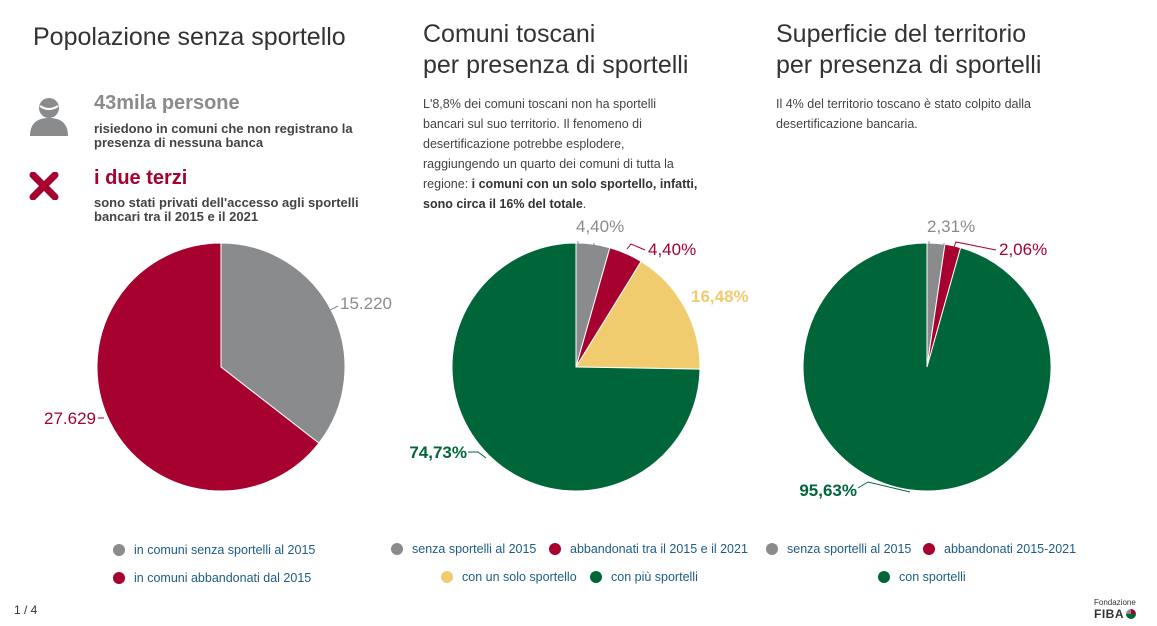 Image resolution: width=1157 pixels, height=626 pixels. What do you see at coordinates (167, 103) in the screenshot?
I see `stat1-headline: 43mila persone` at bounding box center [167, 103].